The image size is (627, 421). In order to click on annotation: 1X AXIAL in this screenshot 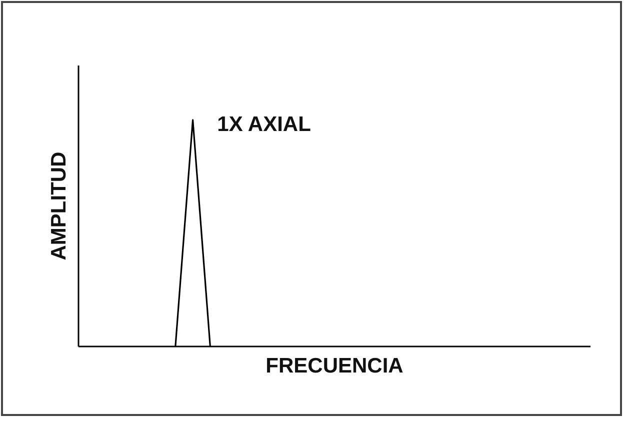, I will do `click(264, 124)`.